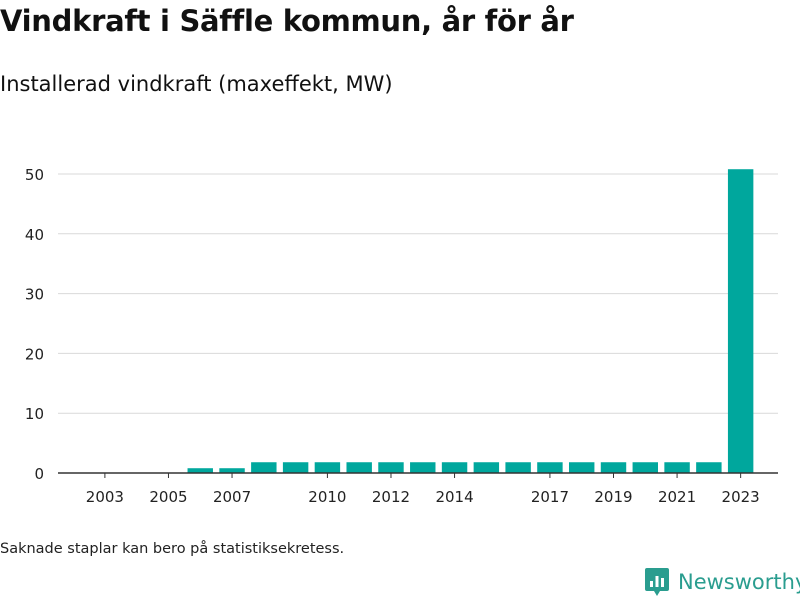 This screenshot has width=800, height=600. What do you see at coordinates (34, 235) in the screenshot?
I see `y-tick-label: 40` at bounding box center [34, 235].